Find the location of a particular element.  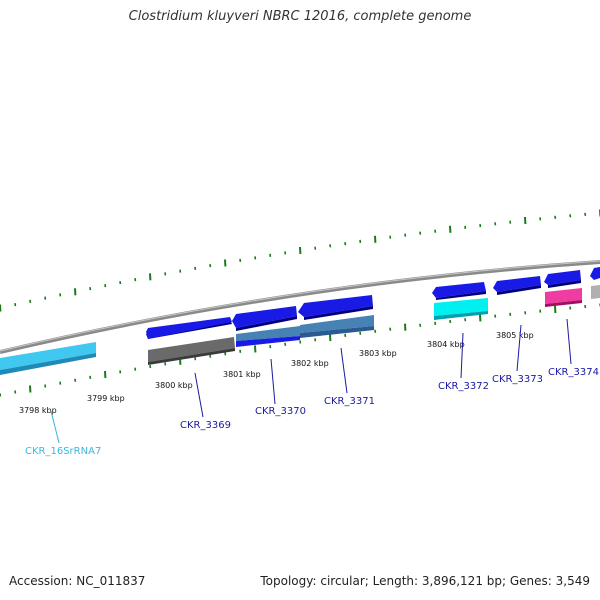

kbp-label-3804: 3804 kbp is located at coordinates (446, 344).